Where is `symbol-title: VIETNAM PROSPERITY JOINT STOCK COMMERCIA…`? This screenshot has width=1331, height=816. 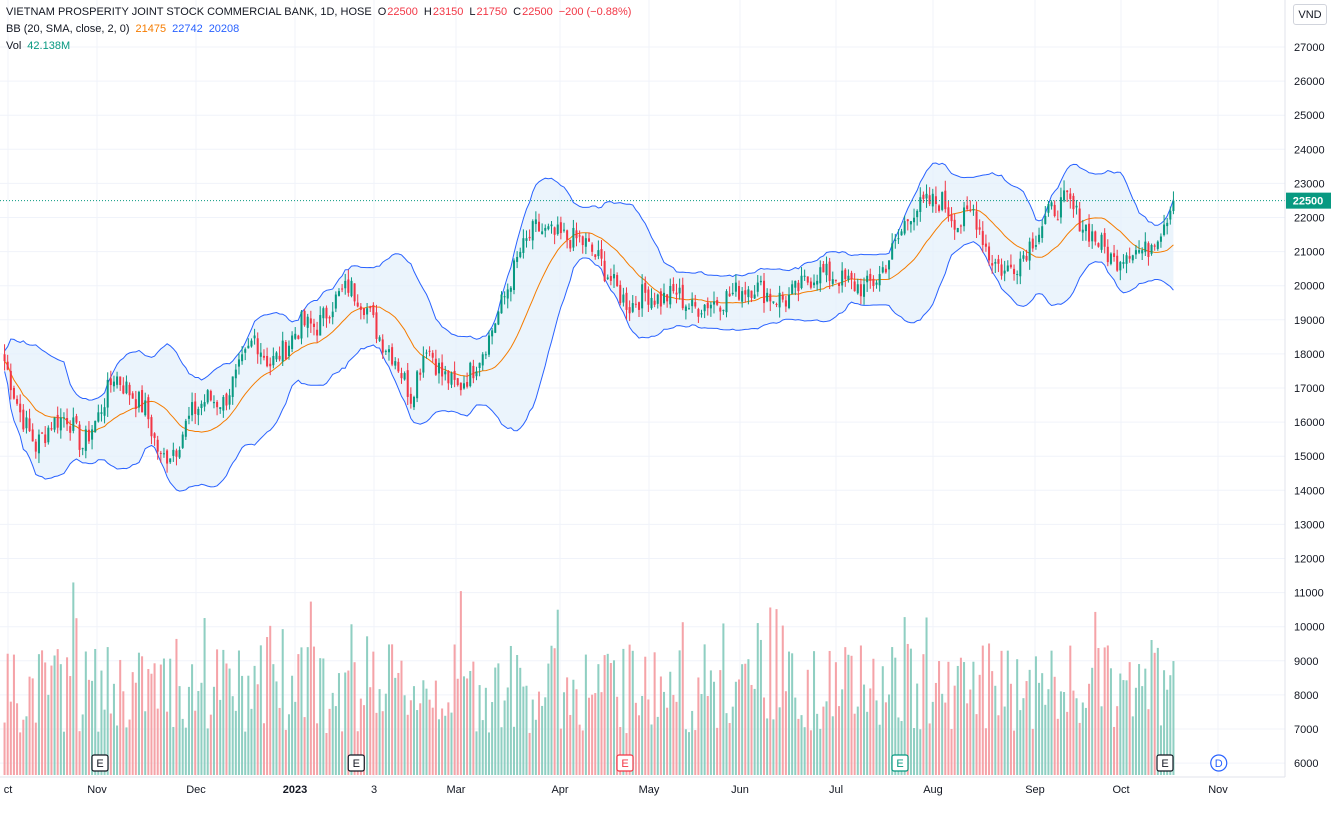 symbol-title: VIETNAM PROSPERITY JOINT STOCK COMMERCIA… is located at coordinates (189, 12).